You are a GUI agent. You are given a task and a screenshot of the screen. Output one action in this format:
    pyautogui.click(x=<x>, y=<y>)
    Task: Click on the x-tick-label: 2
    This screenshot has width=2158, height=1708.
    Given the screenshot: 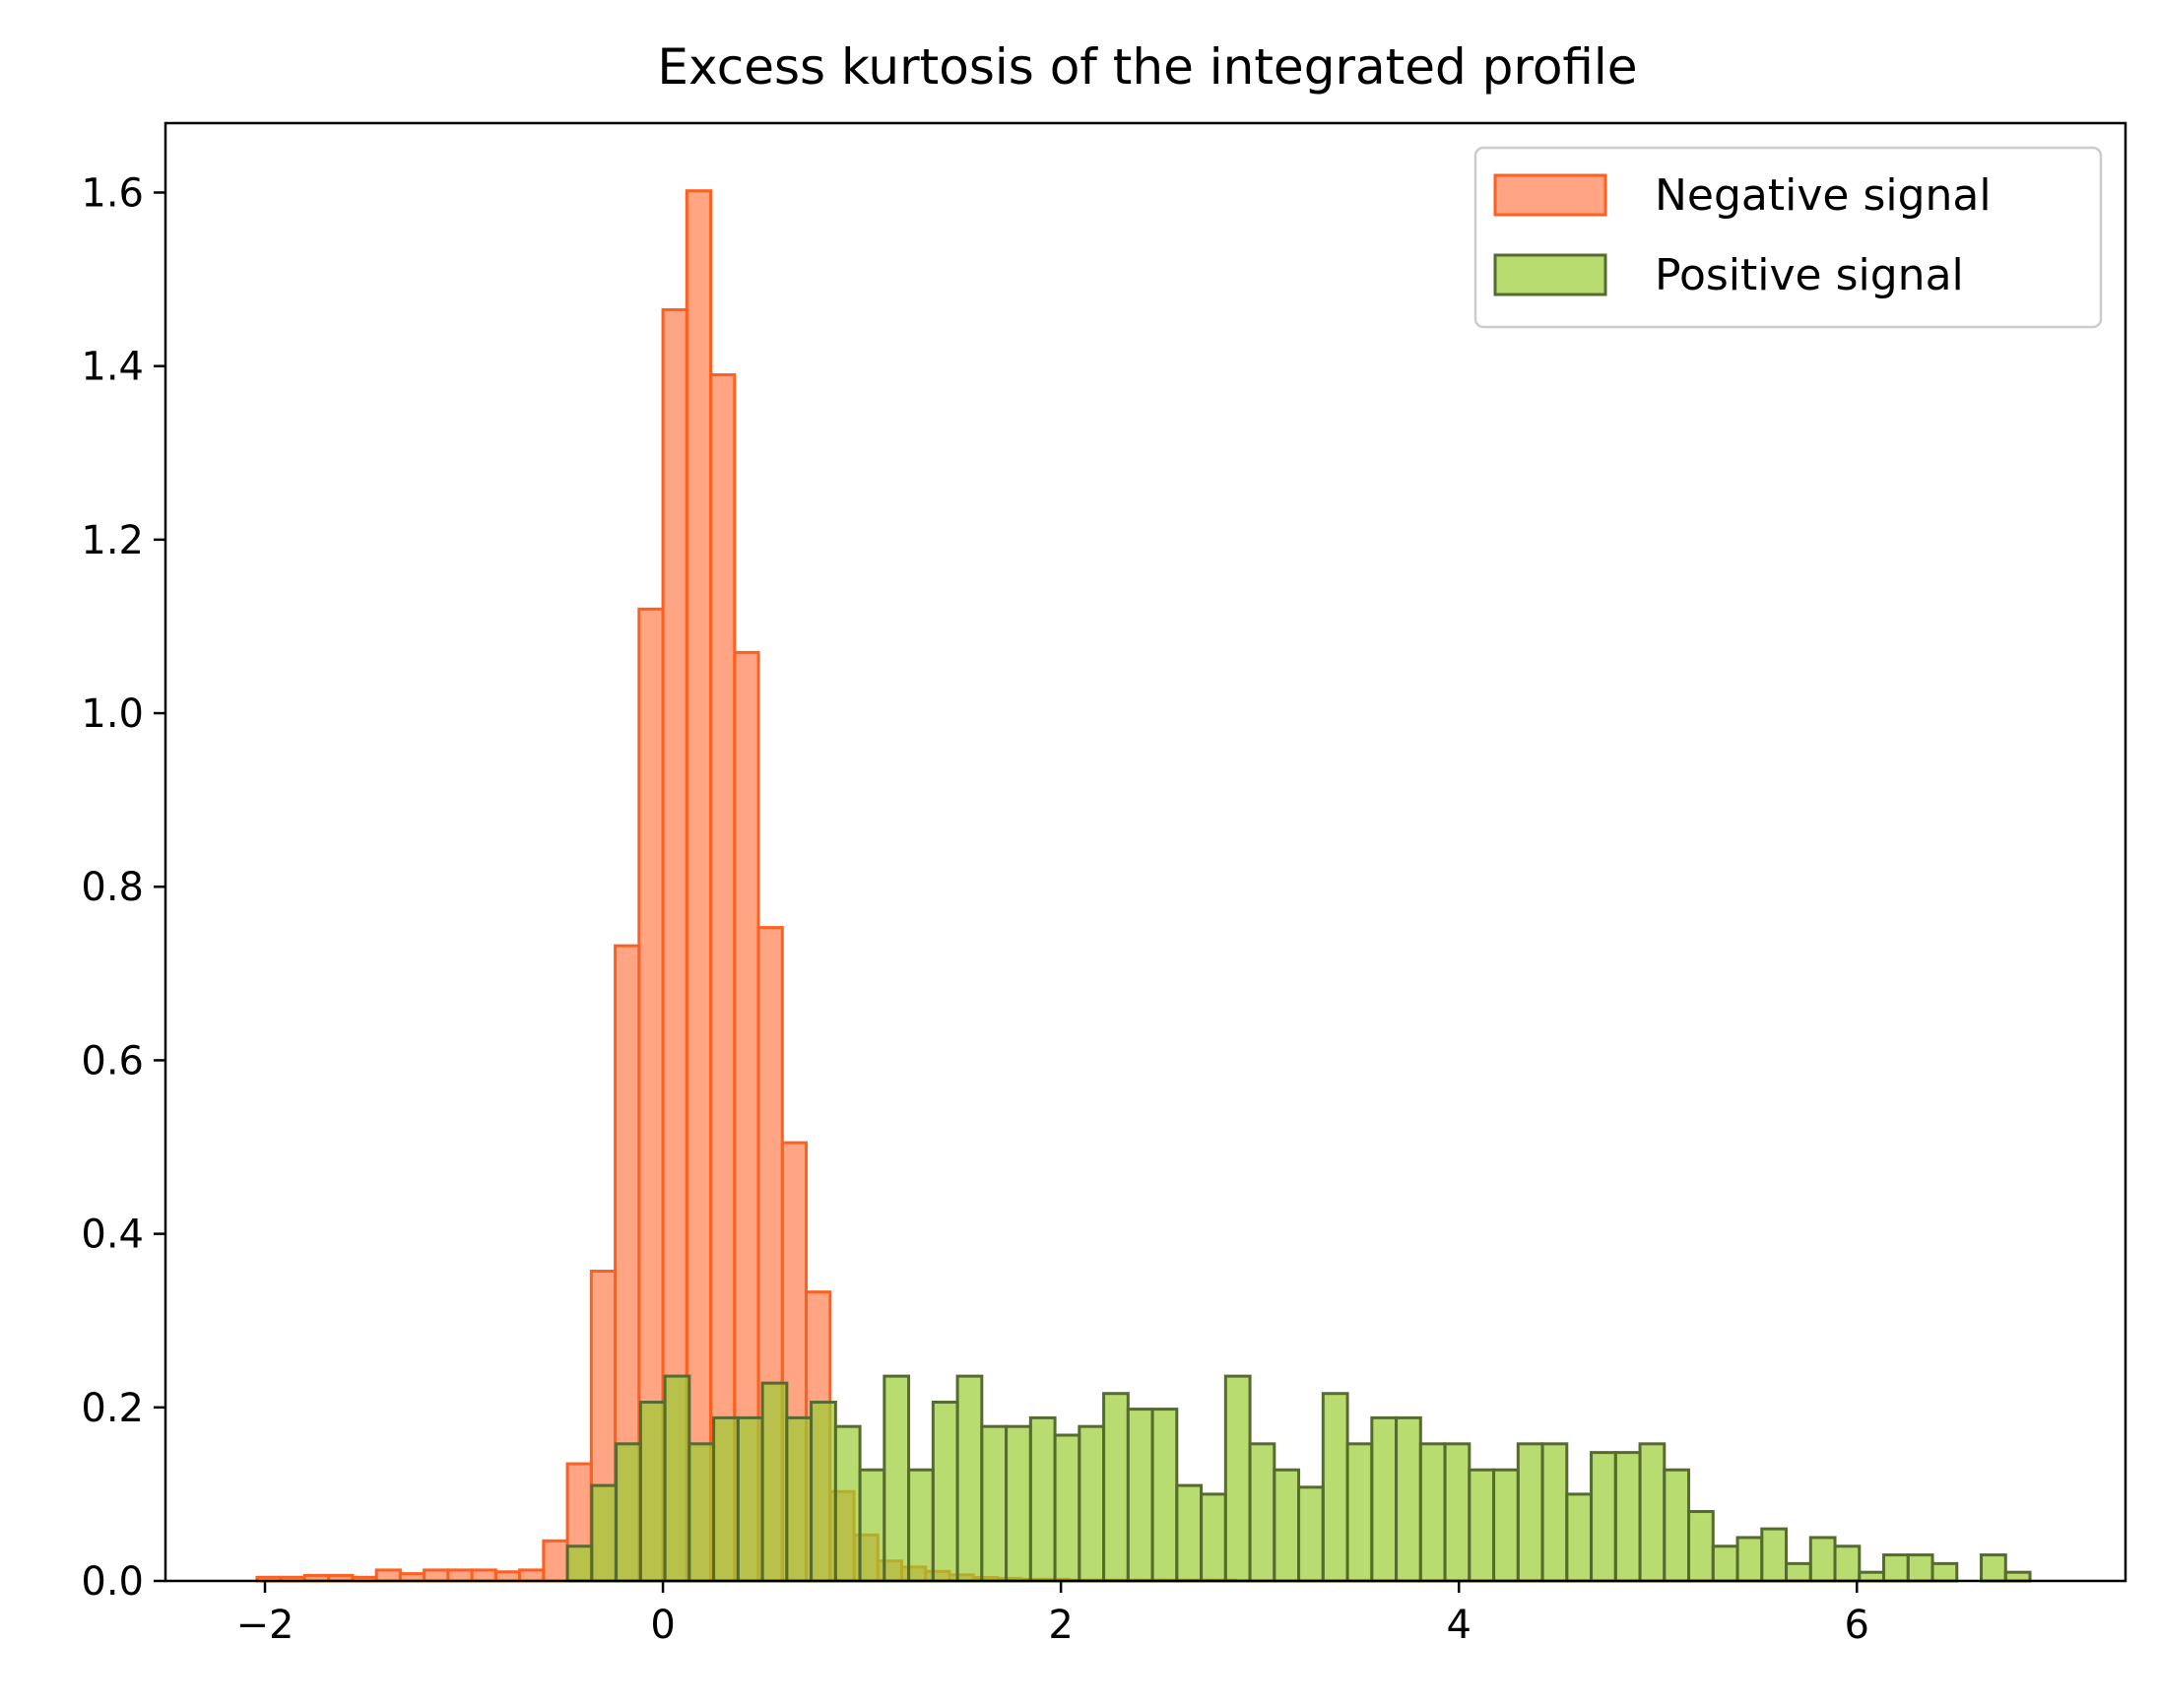 What is the action you would take?
    pyautogui.click(x=1060, y=1625)
    